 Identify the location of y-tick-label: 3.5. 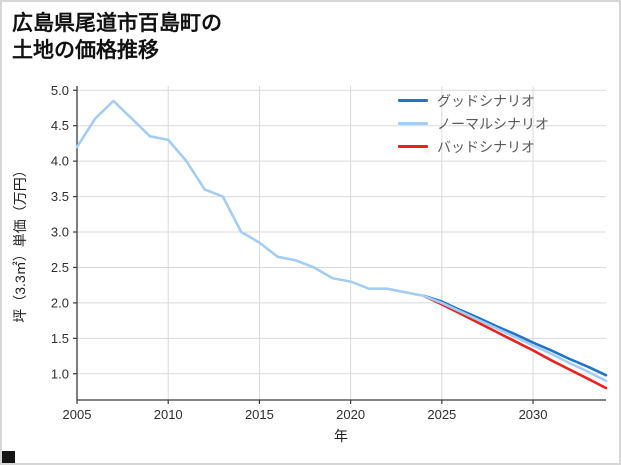
(60, 196).